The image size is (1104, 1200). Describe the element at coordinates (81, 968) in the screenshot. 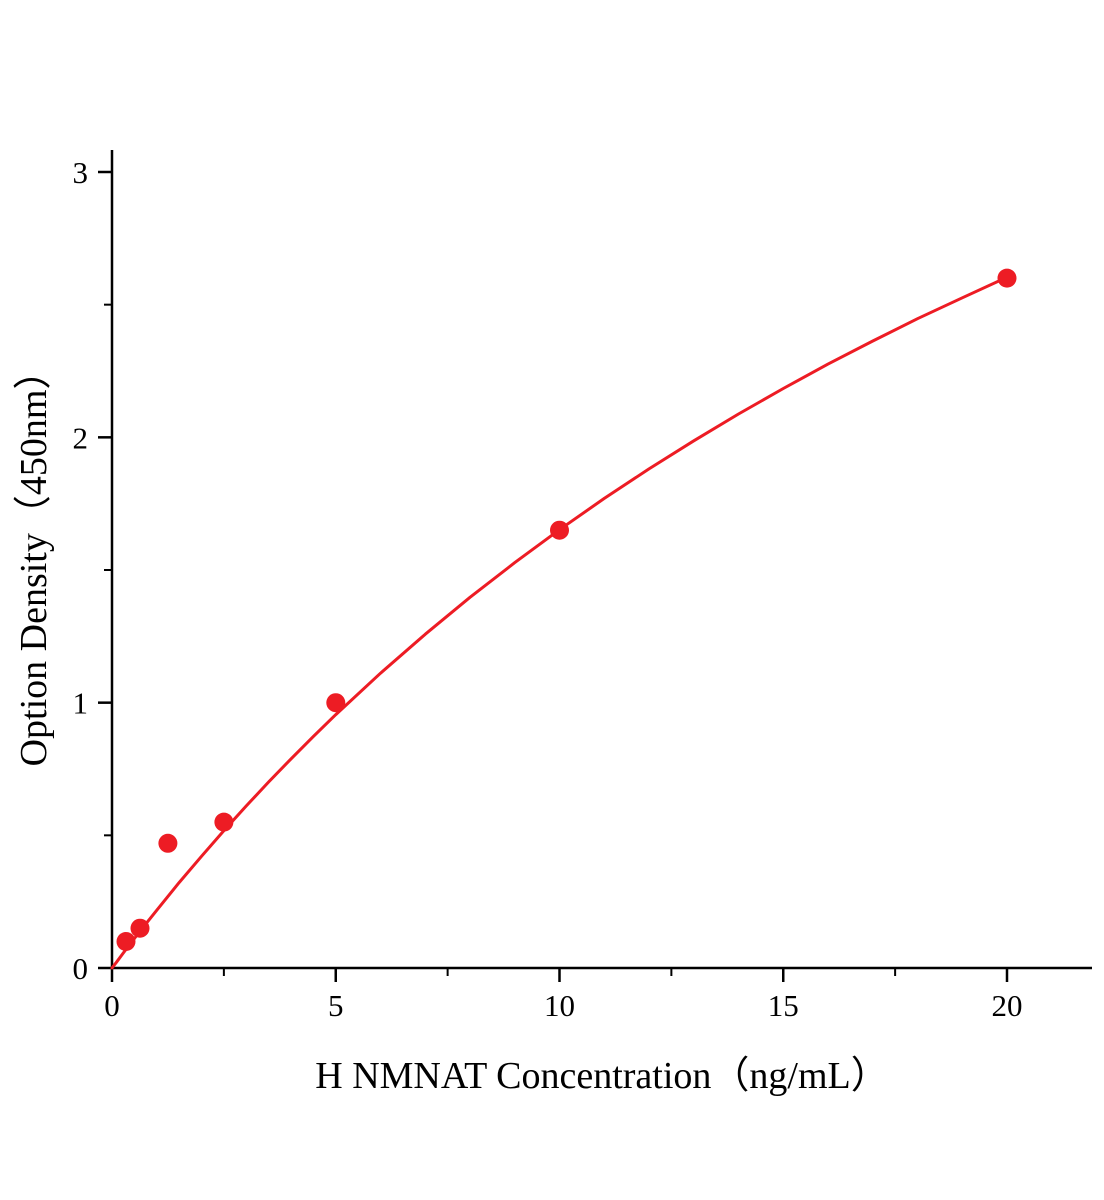

I see `y-tick-label: 0` at that location.